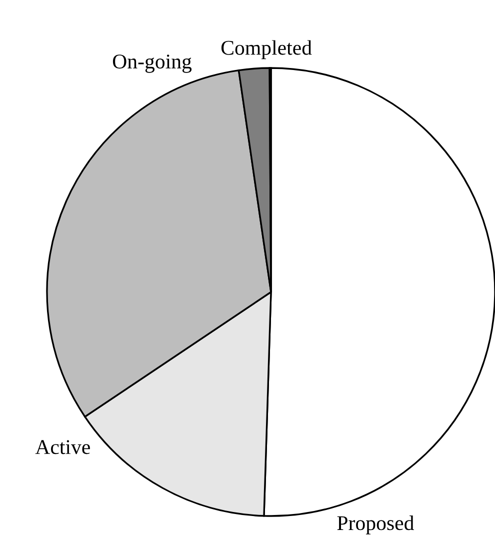 The image size is (495, 558). What do you see at coordinates (62, 447) in the screenshot?
I see `slice-label: Active` at bounding box center [62, 447].